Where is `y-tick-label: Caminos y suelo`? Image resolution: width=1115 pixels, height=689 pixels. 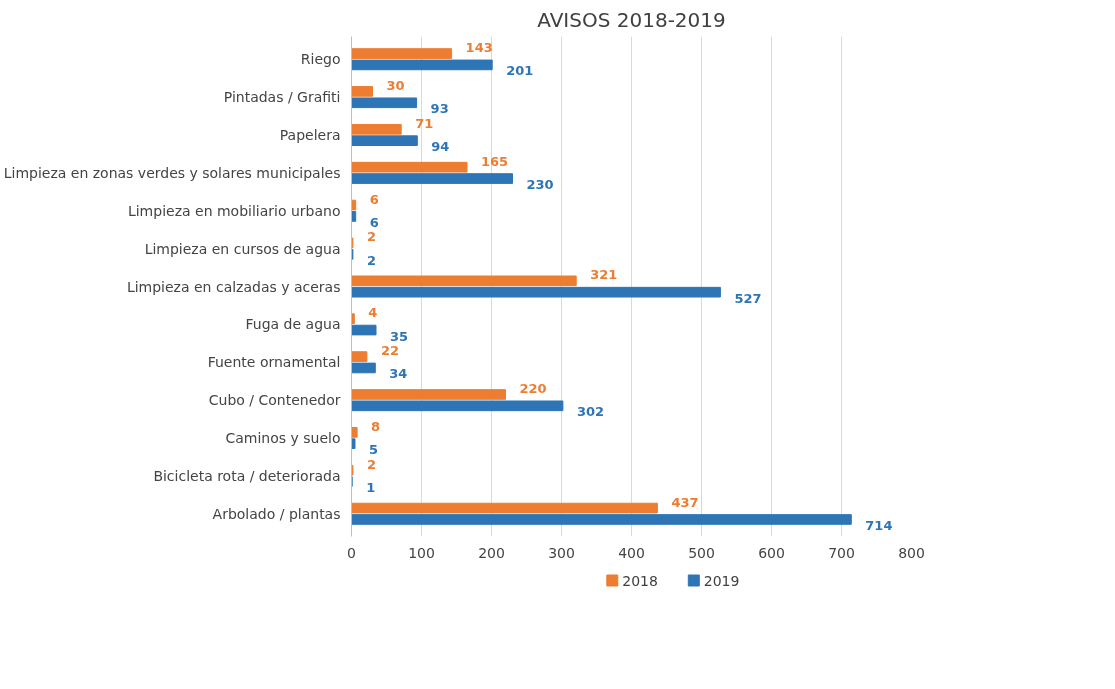
y-tick-label: Caminos y suelo is located at coordinates (283, 438).